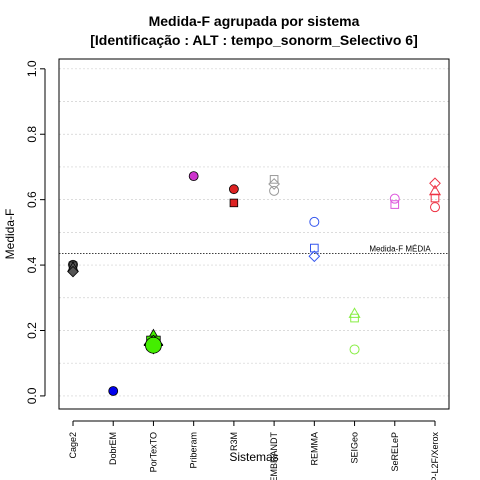 The width and height of the screenshot is (480, 480). I want to click on reference-line-group: Medida-F MÉDIA, so click(254, 250).